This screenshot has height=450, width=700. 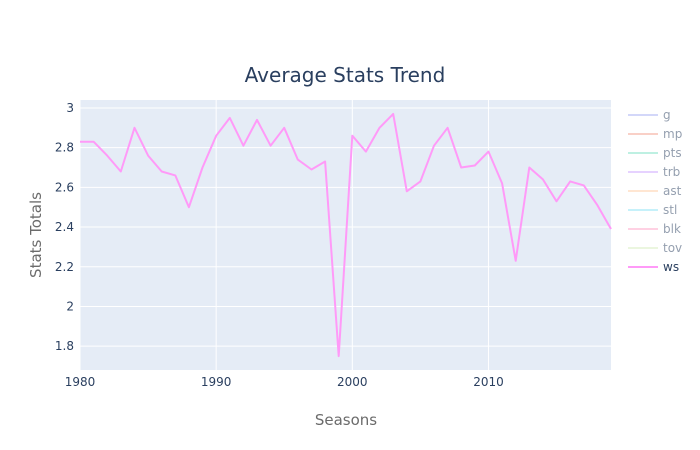 I want to click on y-axis-title: Stats Totals, so click(x=36, y=235).